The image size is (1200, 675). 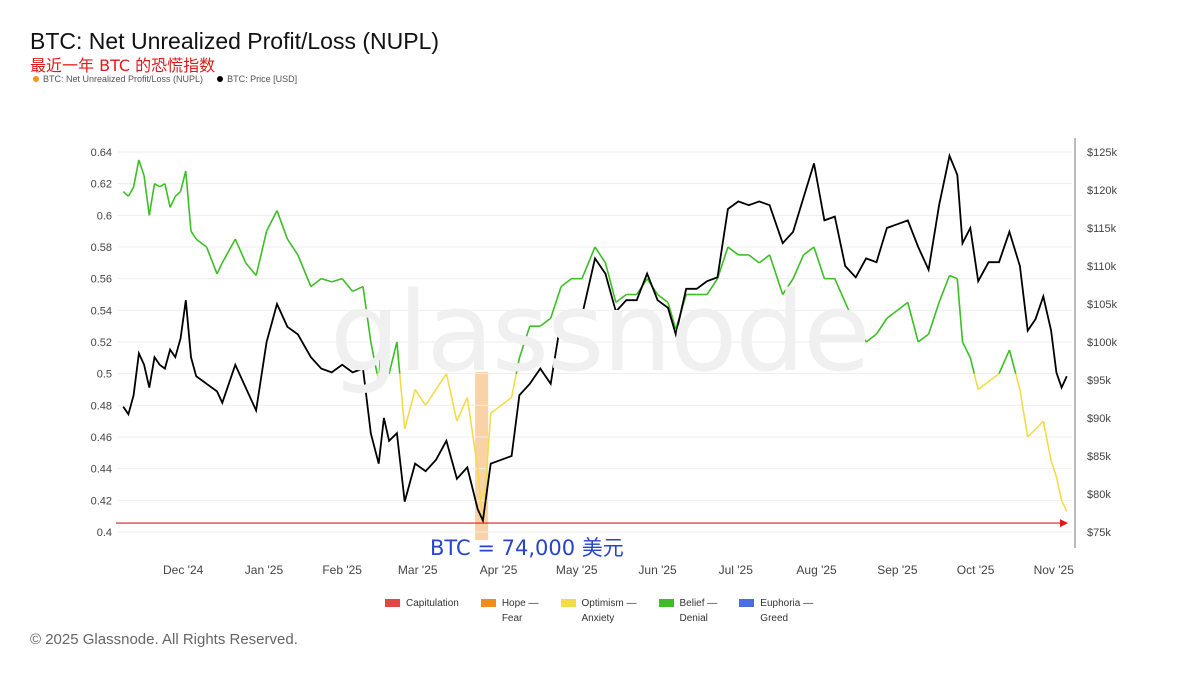 I want to click on left-tick-label: 0.42, so click(x=101, y=501).